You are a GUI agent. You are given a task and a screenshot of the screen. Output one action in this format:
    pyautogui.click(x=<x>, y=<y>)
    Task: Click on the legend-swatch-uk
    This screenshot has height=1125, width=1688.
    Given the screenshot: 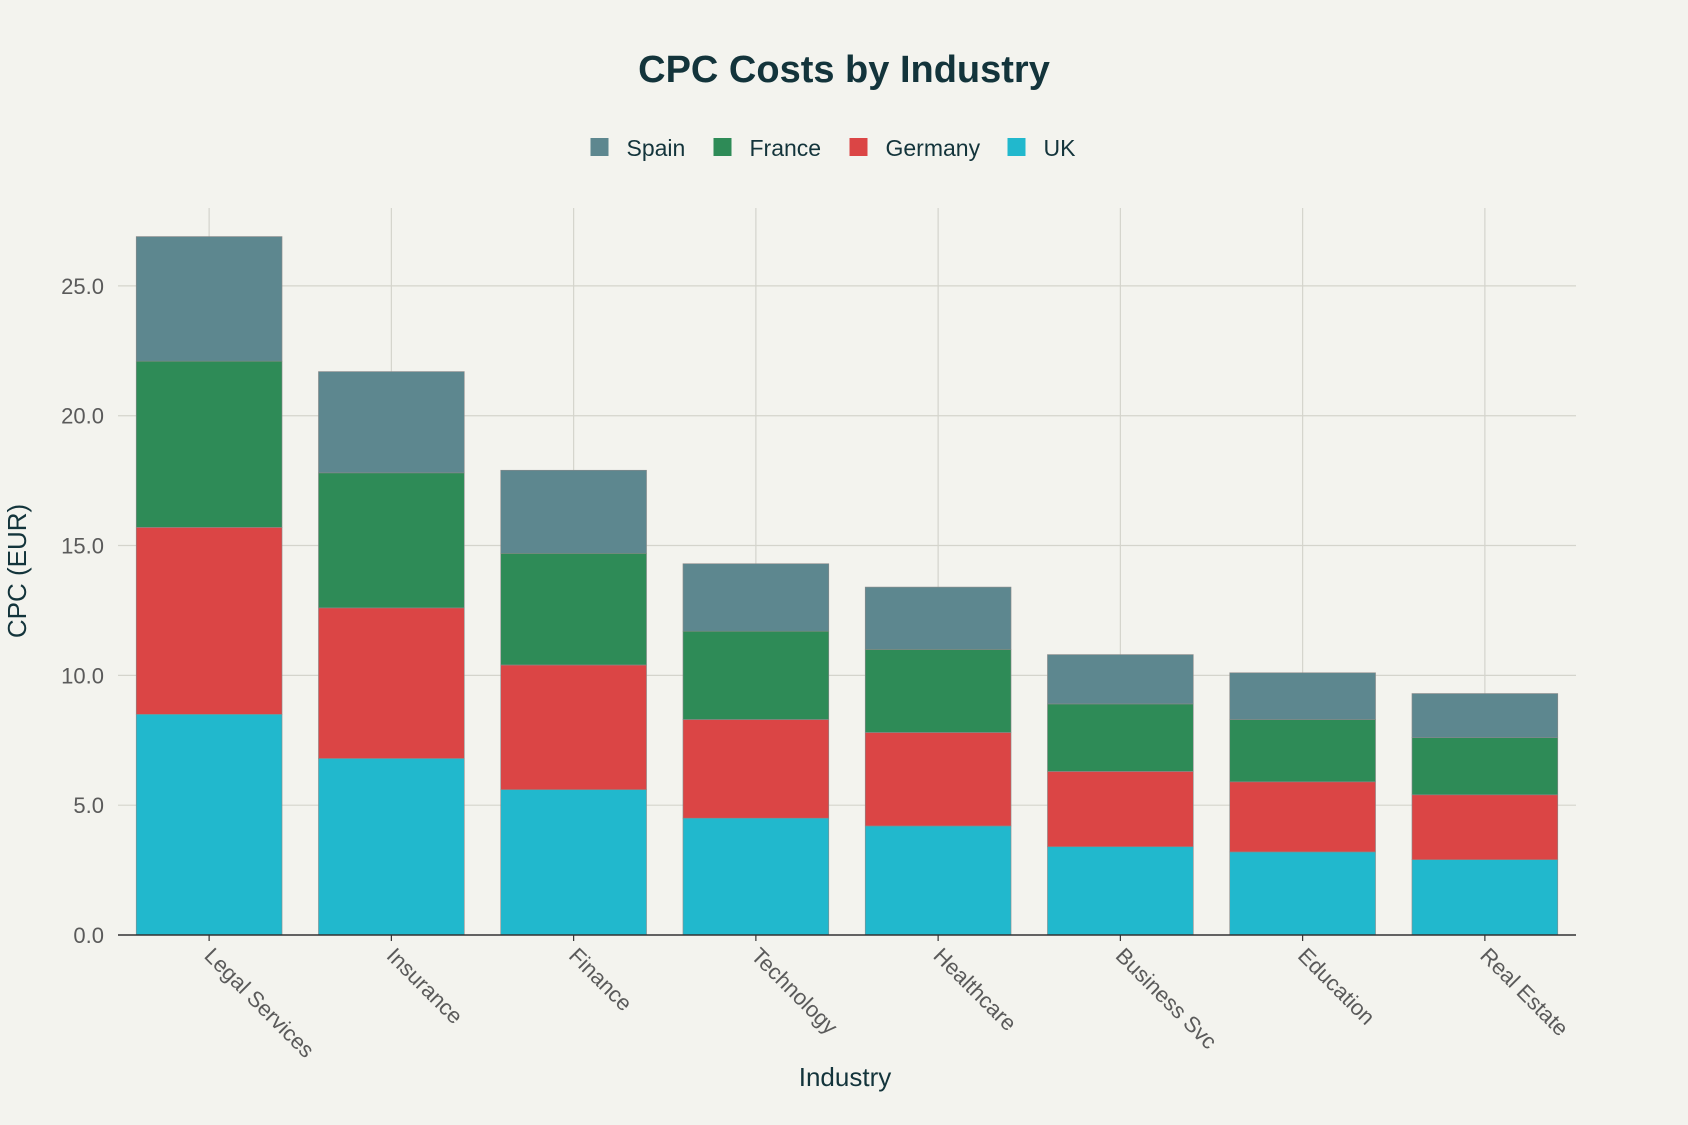 What is the action you would take?
    pyautogui.click(x=1016, y=147)
    